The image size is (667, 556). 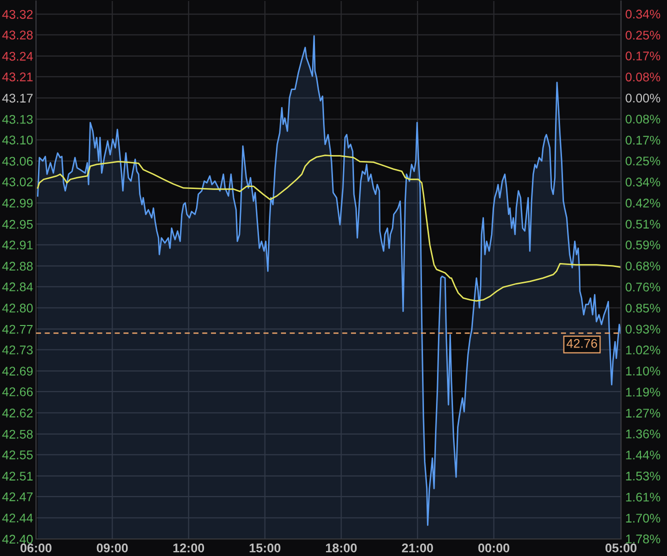 I want to click on y2-tick-label: 0.42%, so click(x=643, y=203).